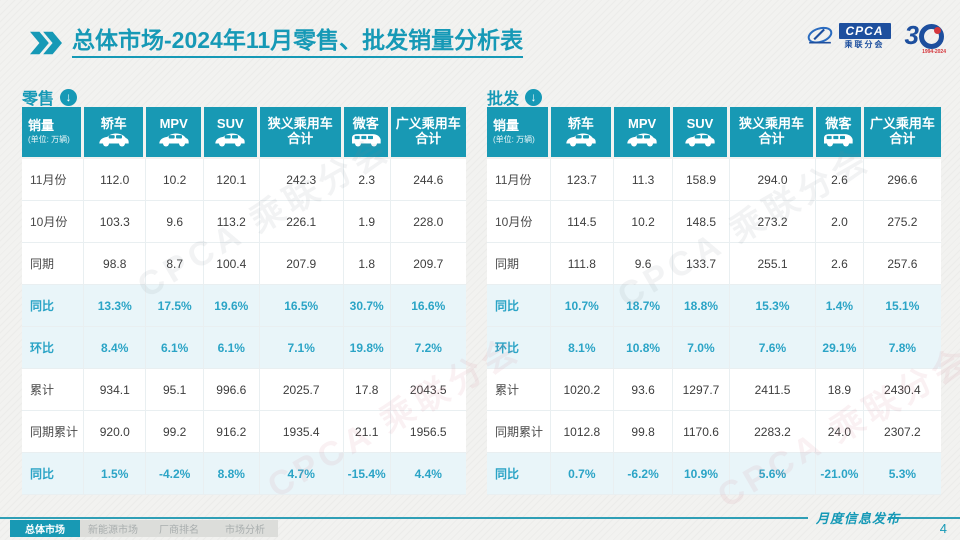 The height and width of the screenshot is (540, 960). I want to click on footer-tab-group: 新能源市场 厂商排名 市场分析, so click(179, 528).